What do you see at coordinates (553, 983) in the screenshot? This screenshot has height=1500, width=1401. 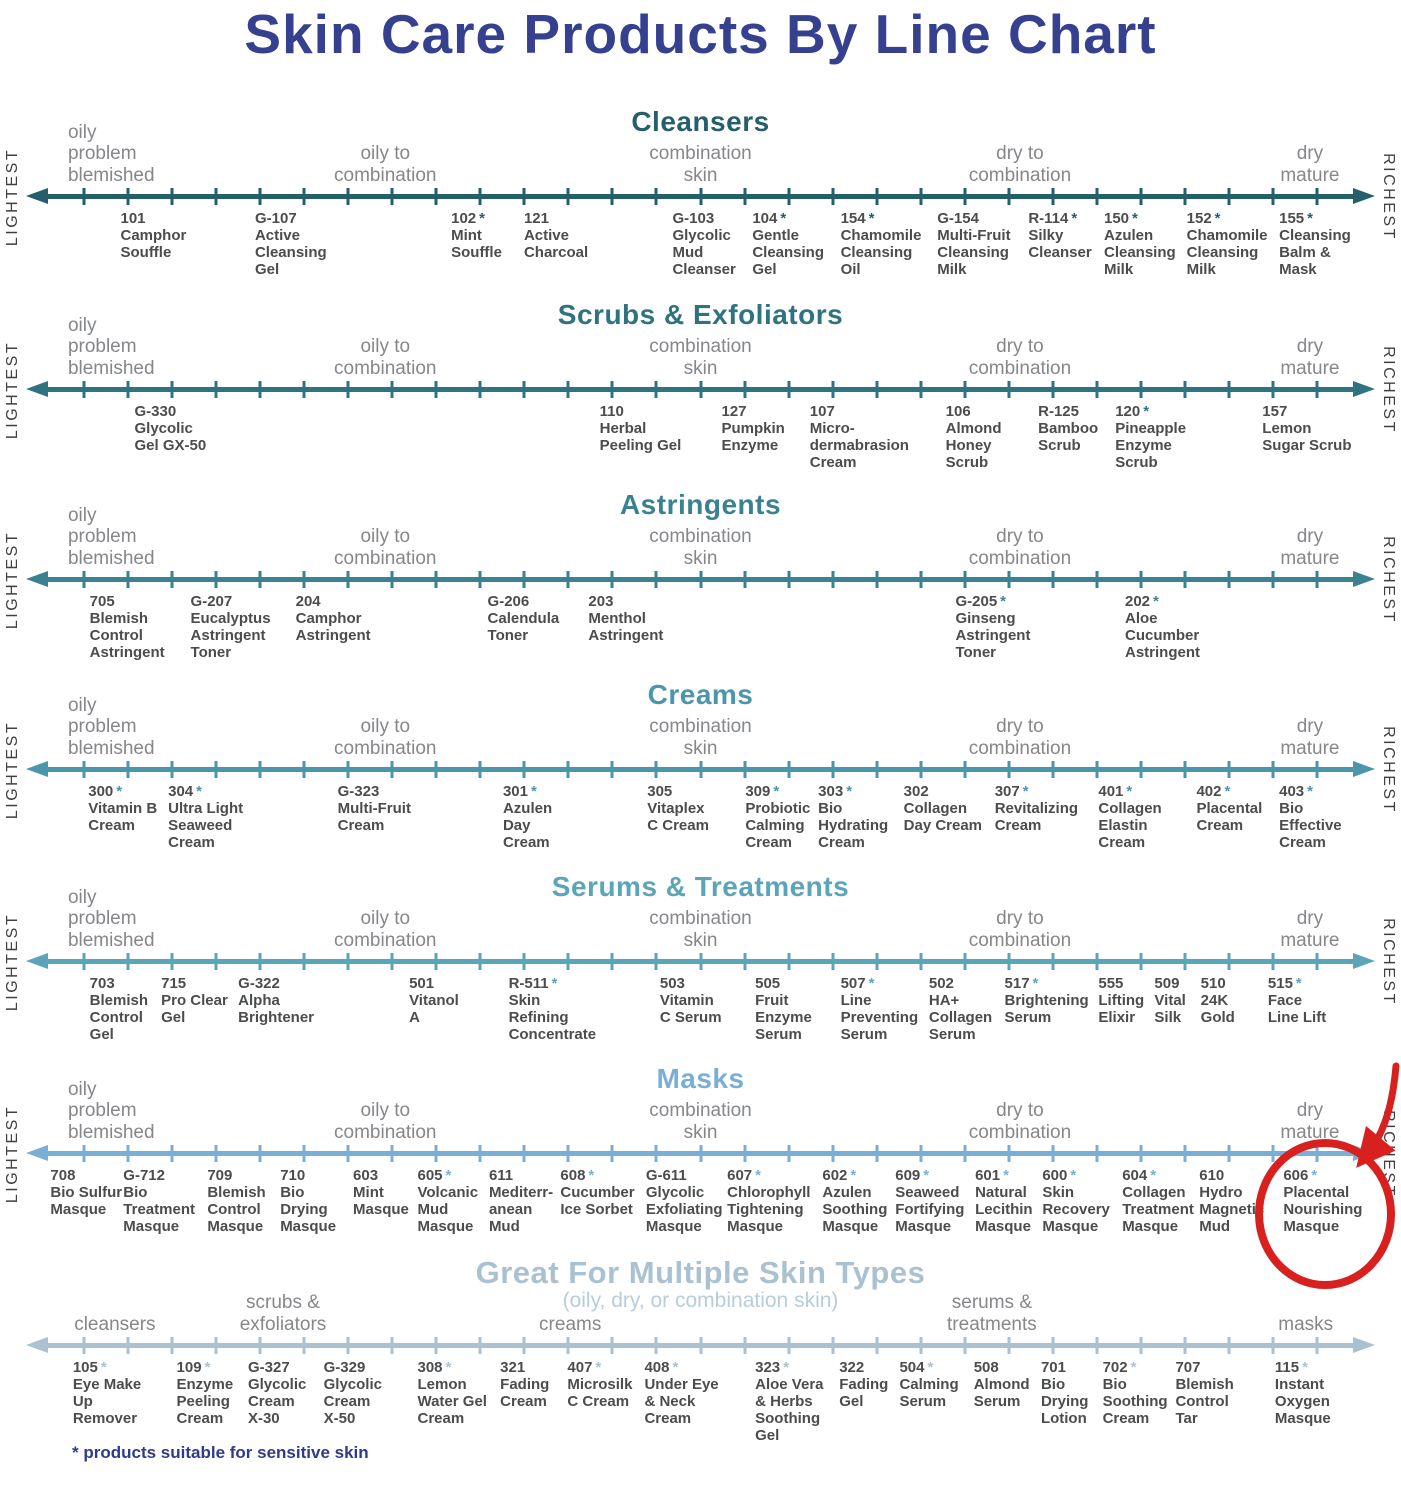 I see `product-code-line: R-511 *` at bounding box center [553, 983].